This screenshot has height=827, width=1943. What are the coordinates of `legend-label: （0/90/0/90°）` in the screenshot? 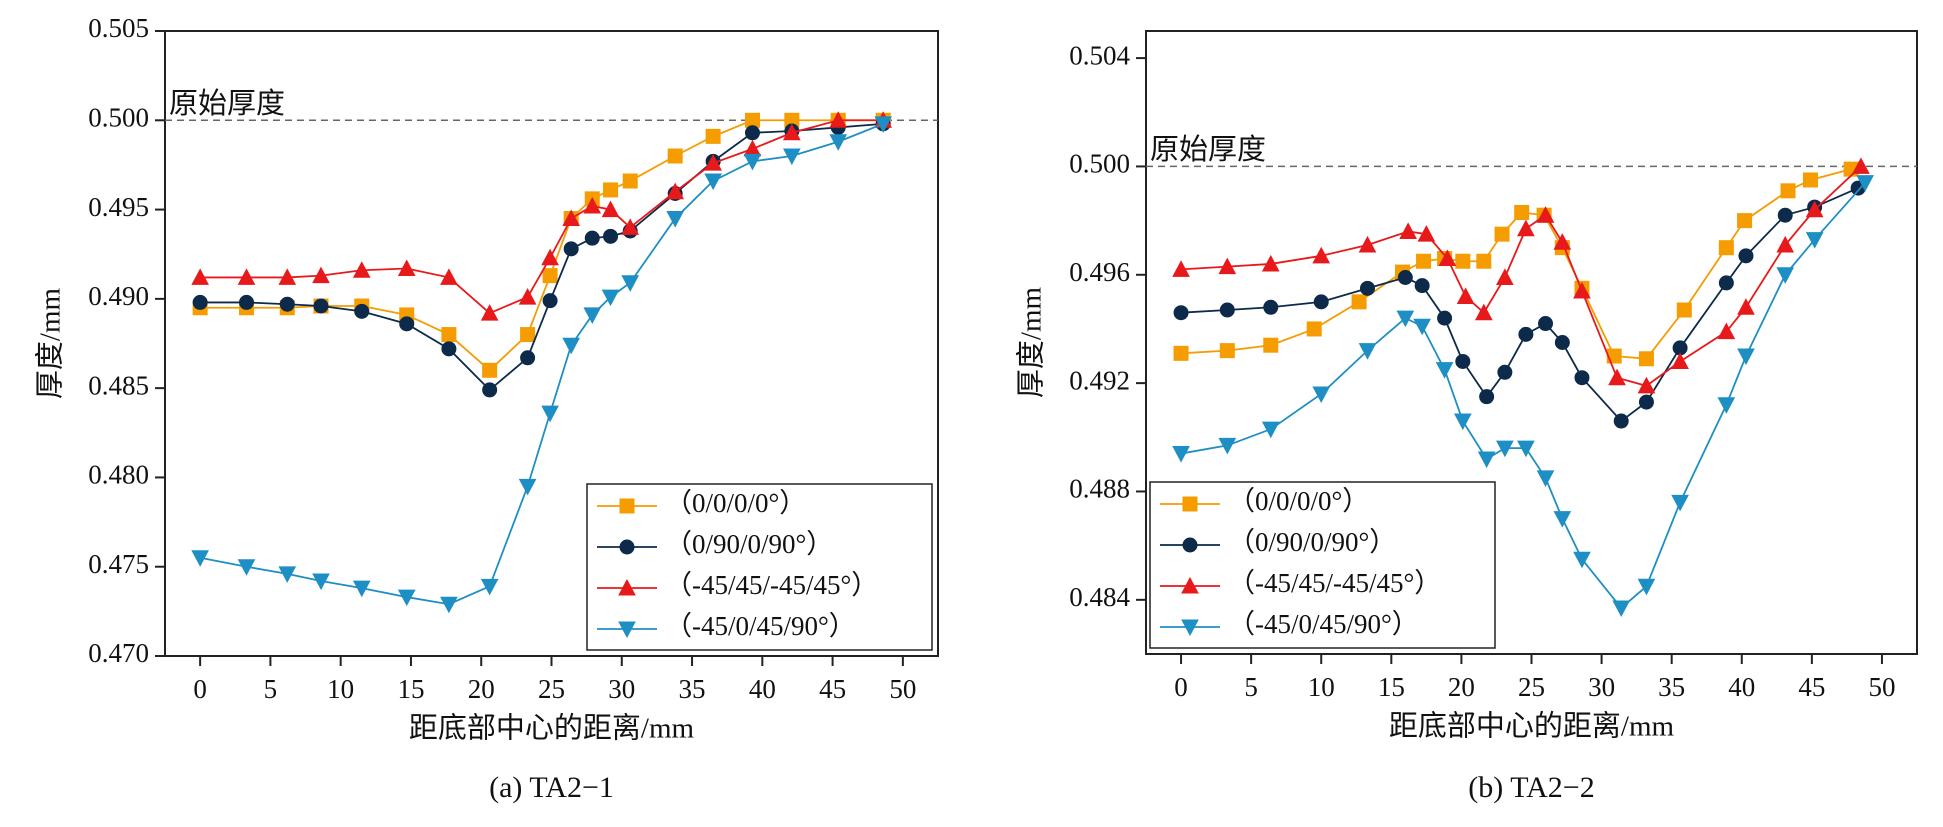 It's located at (749, 544).